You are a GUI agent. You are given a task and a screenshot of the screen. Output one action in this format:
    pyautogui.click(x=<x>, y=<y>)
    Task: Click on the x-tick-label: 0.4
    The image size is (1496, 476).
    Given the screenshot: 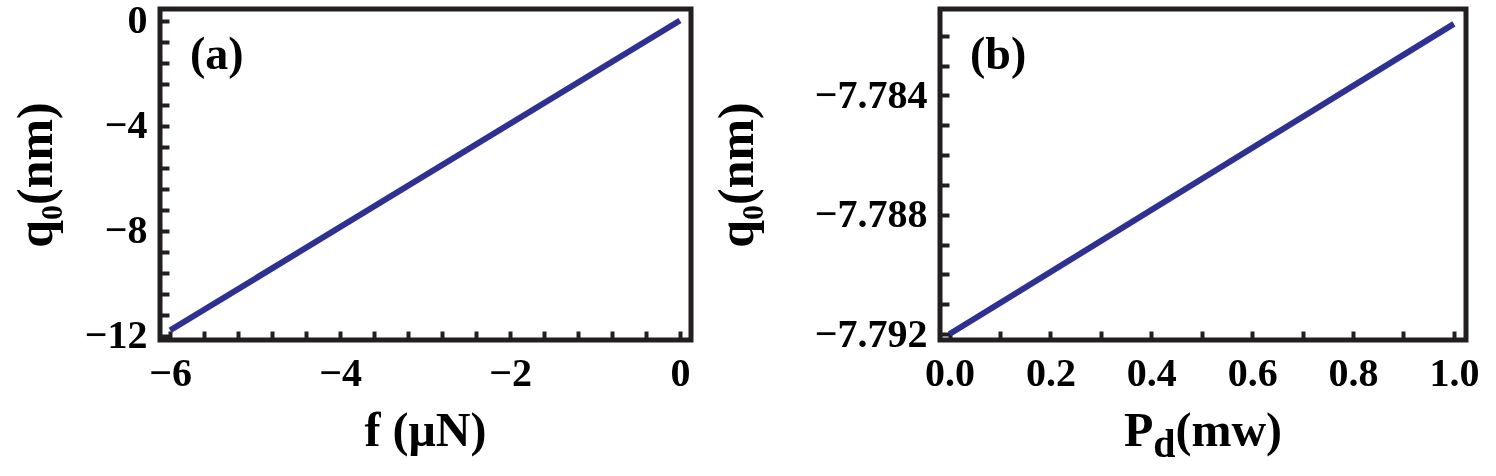 What is the action you would take?
    pyautogui.click(x=1151, y=372)
    